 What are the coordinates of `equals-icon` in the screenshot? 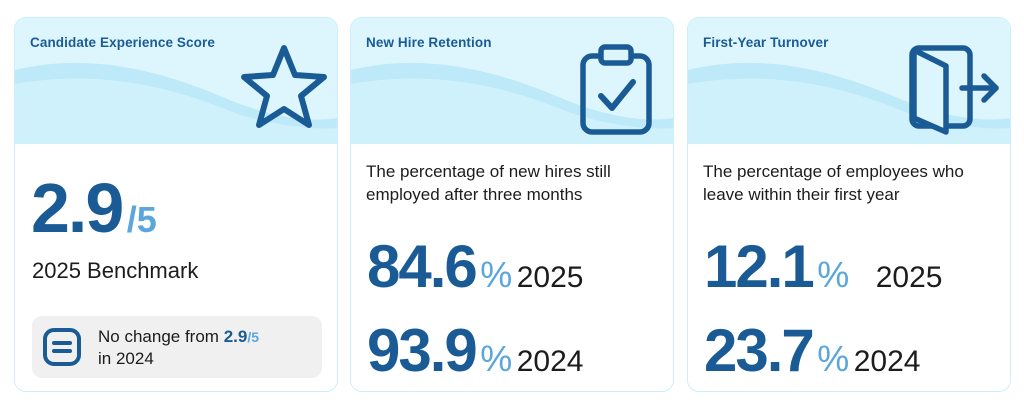 It's located at (62, 347).